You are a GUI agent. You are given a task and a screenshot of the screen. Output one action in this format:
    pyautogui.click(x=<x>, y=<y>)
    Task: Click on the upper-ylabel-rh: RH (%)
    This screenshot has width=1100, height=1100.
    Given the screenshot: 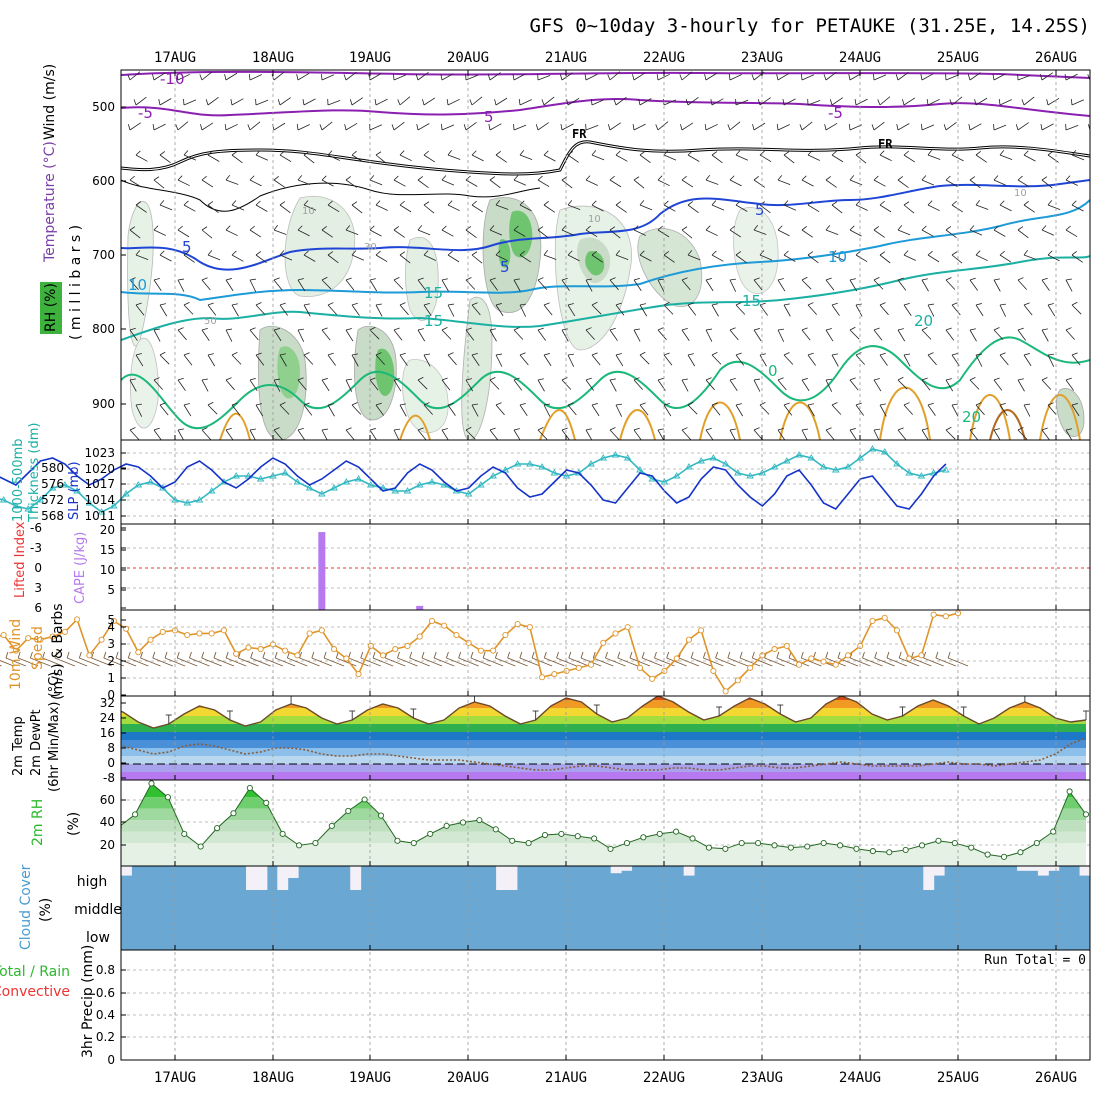 What is the action you would take?
    pyautogui.click(x=51, y=307)
    